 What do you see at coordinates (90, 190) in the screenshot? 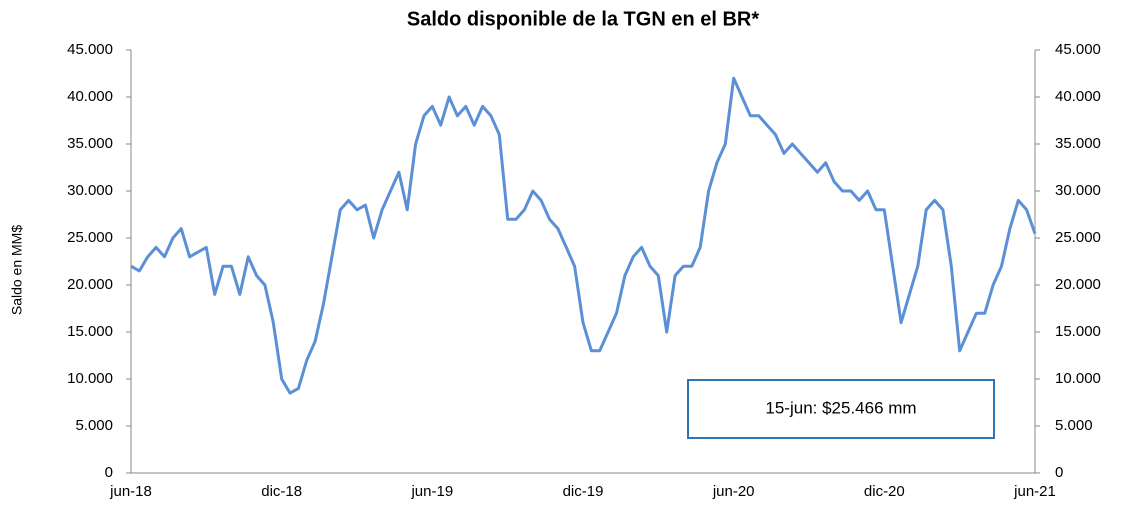
I see `y-tick-label: 30.000` at bounding box center [90, 190].